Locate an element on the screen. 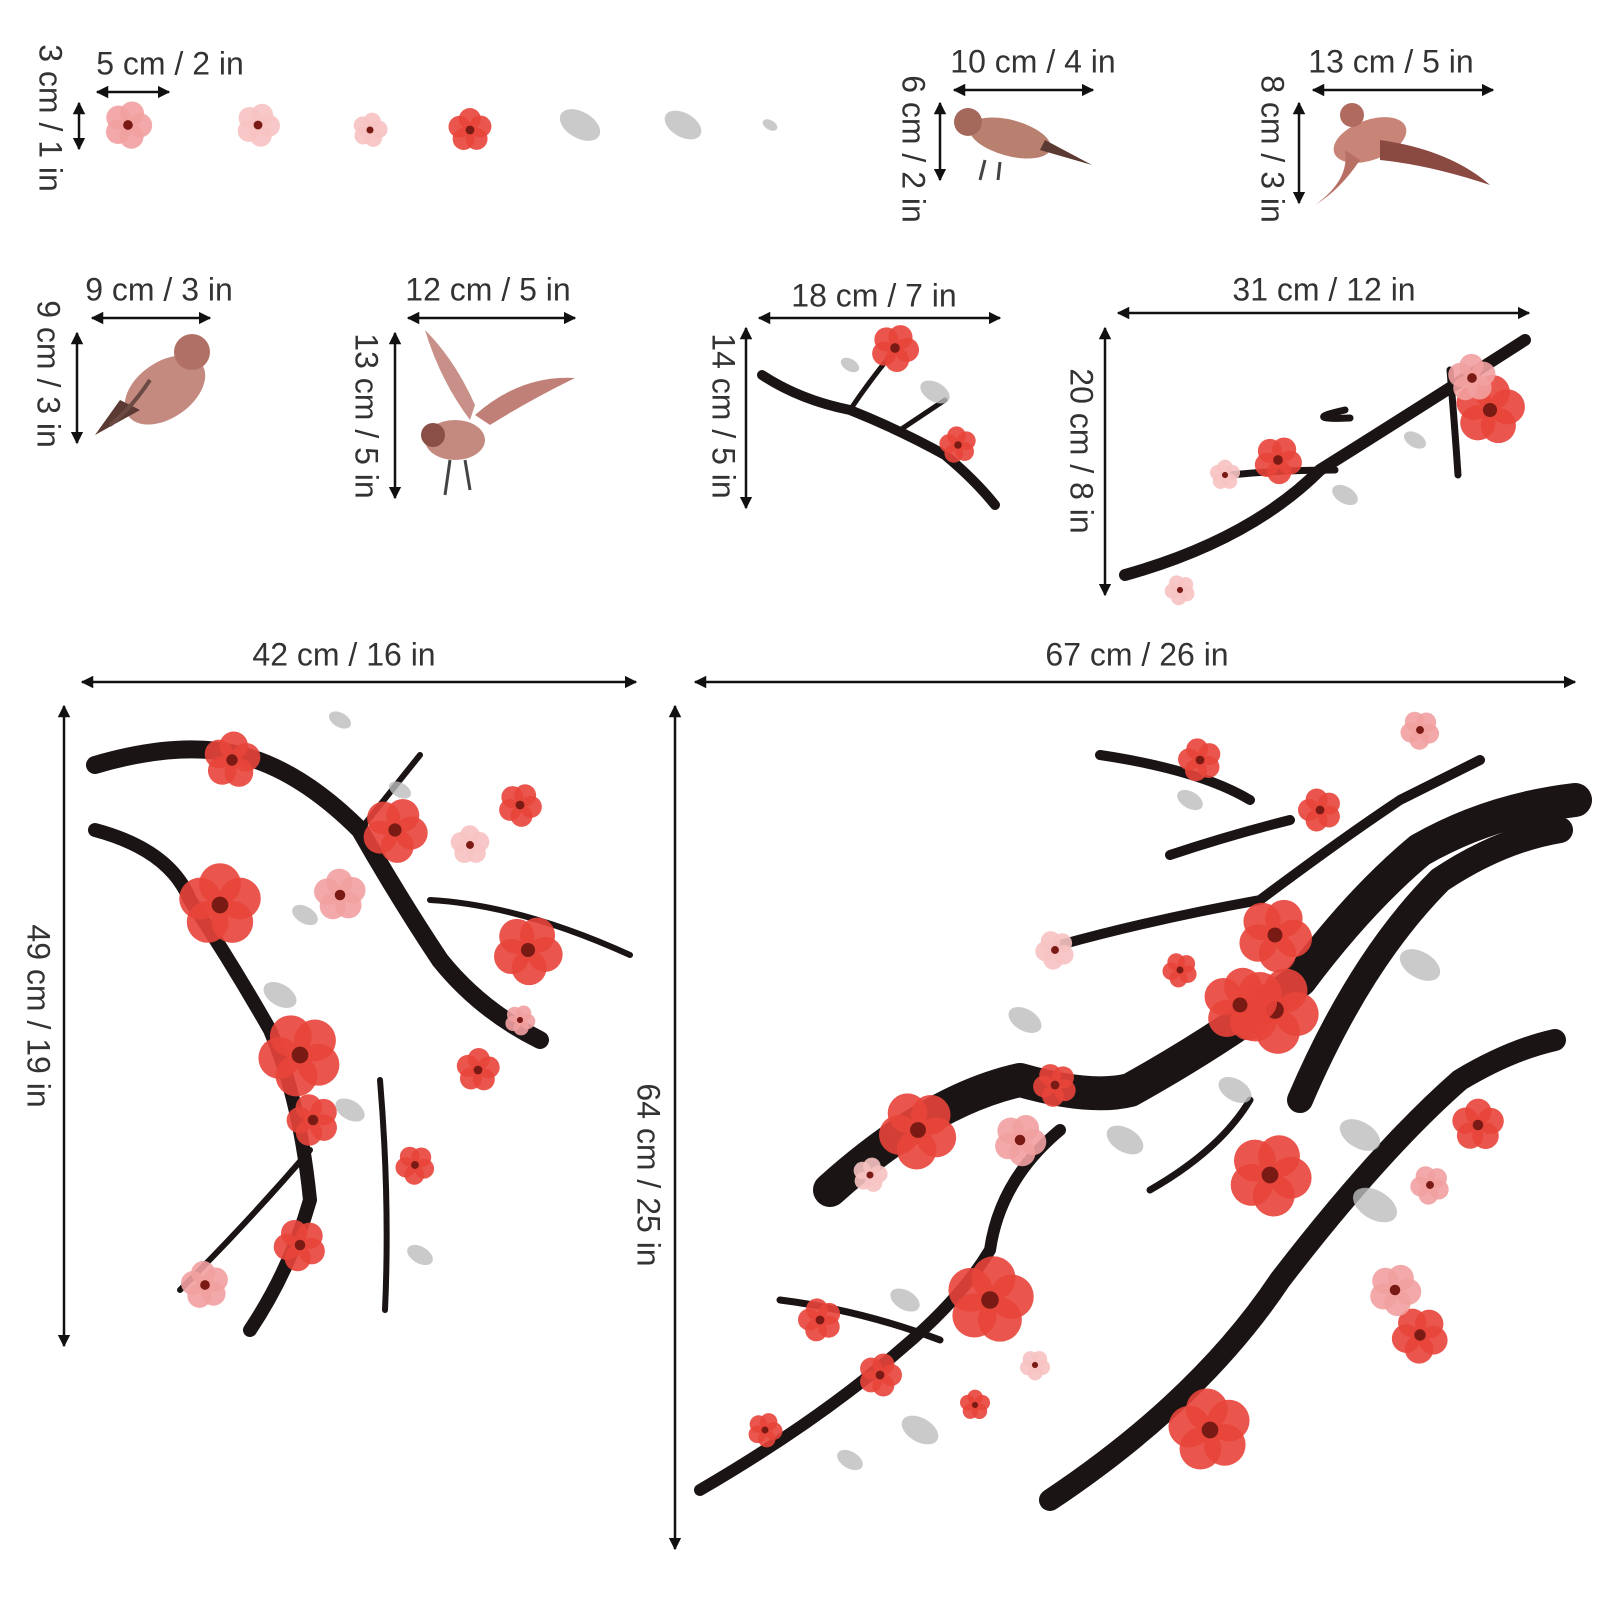 The width and height of the screenshot is (1600, 1600). width-label: 13 cm / 5 in is located at coordinates (1390, 61).